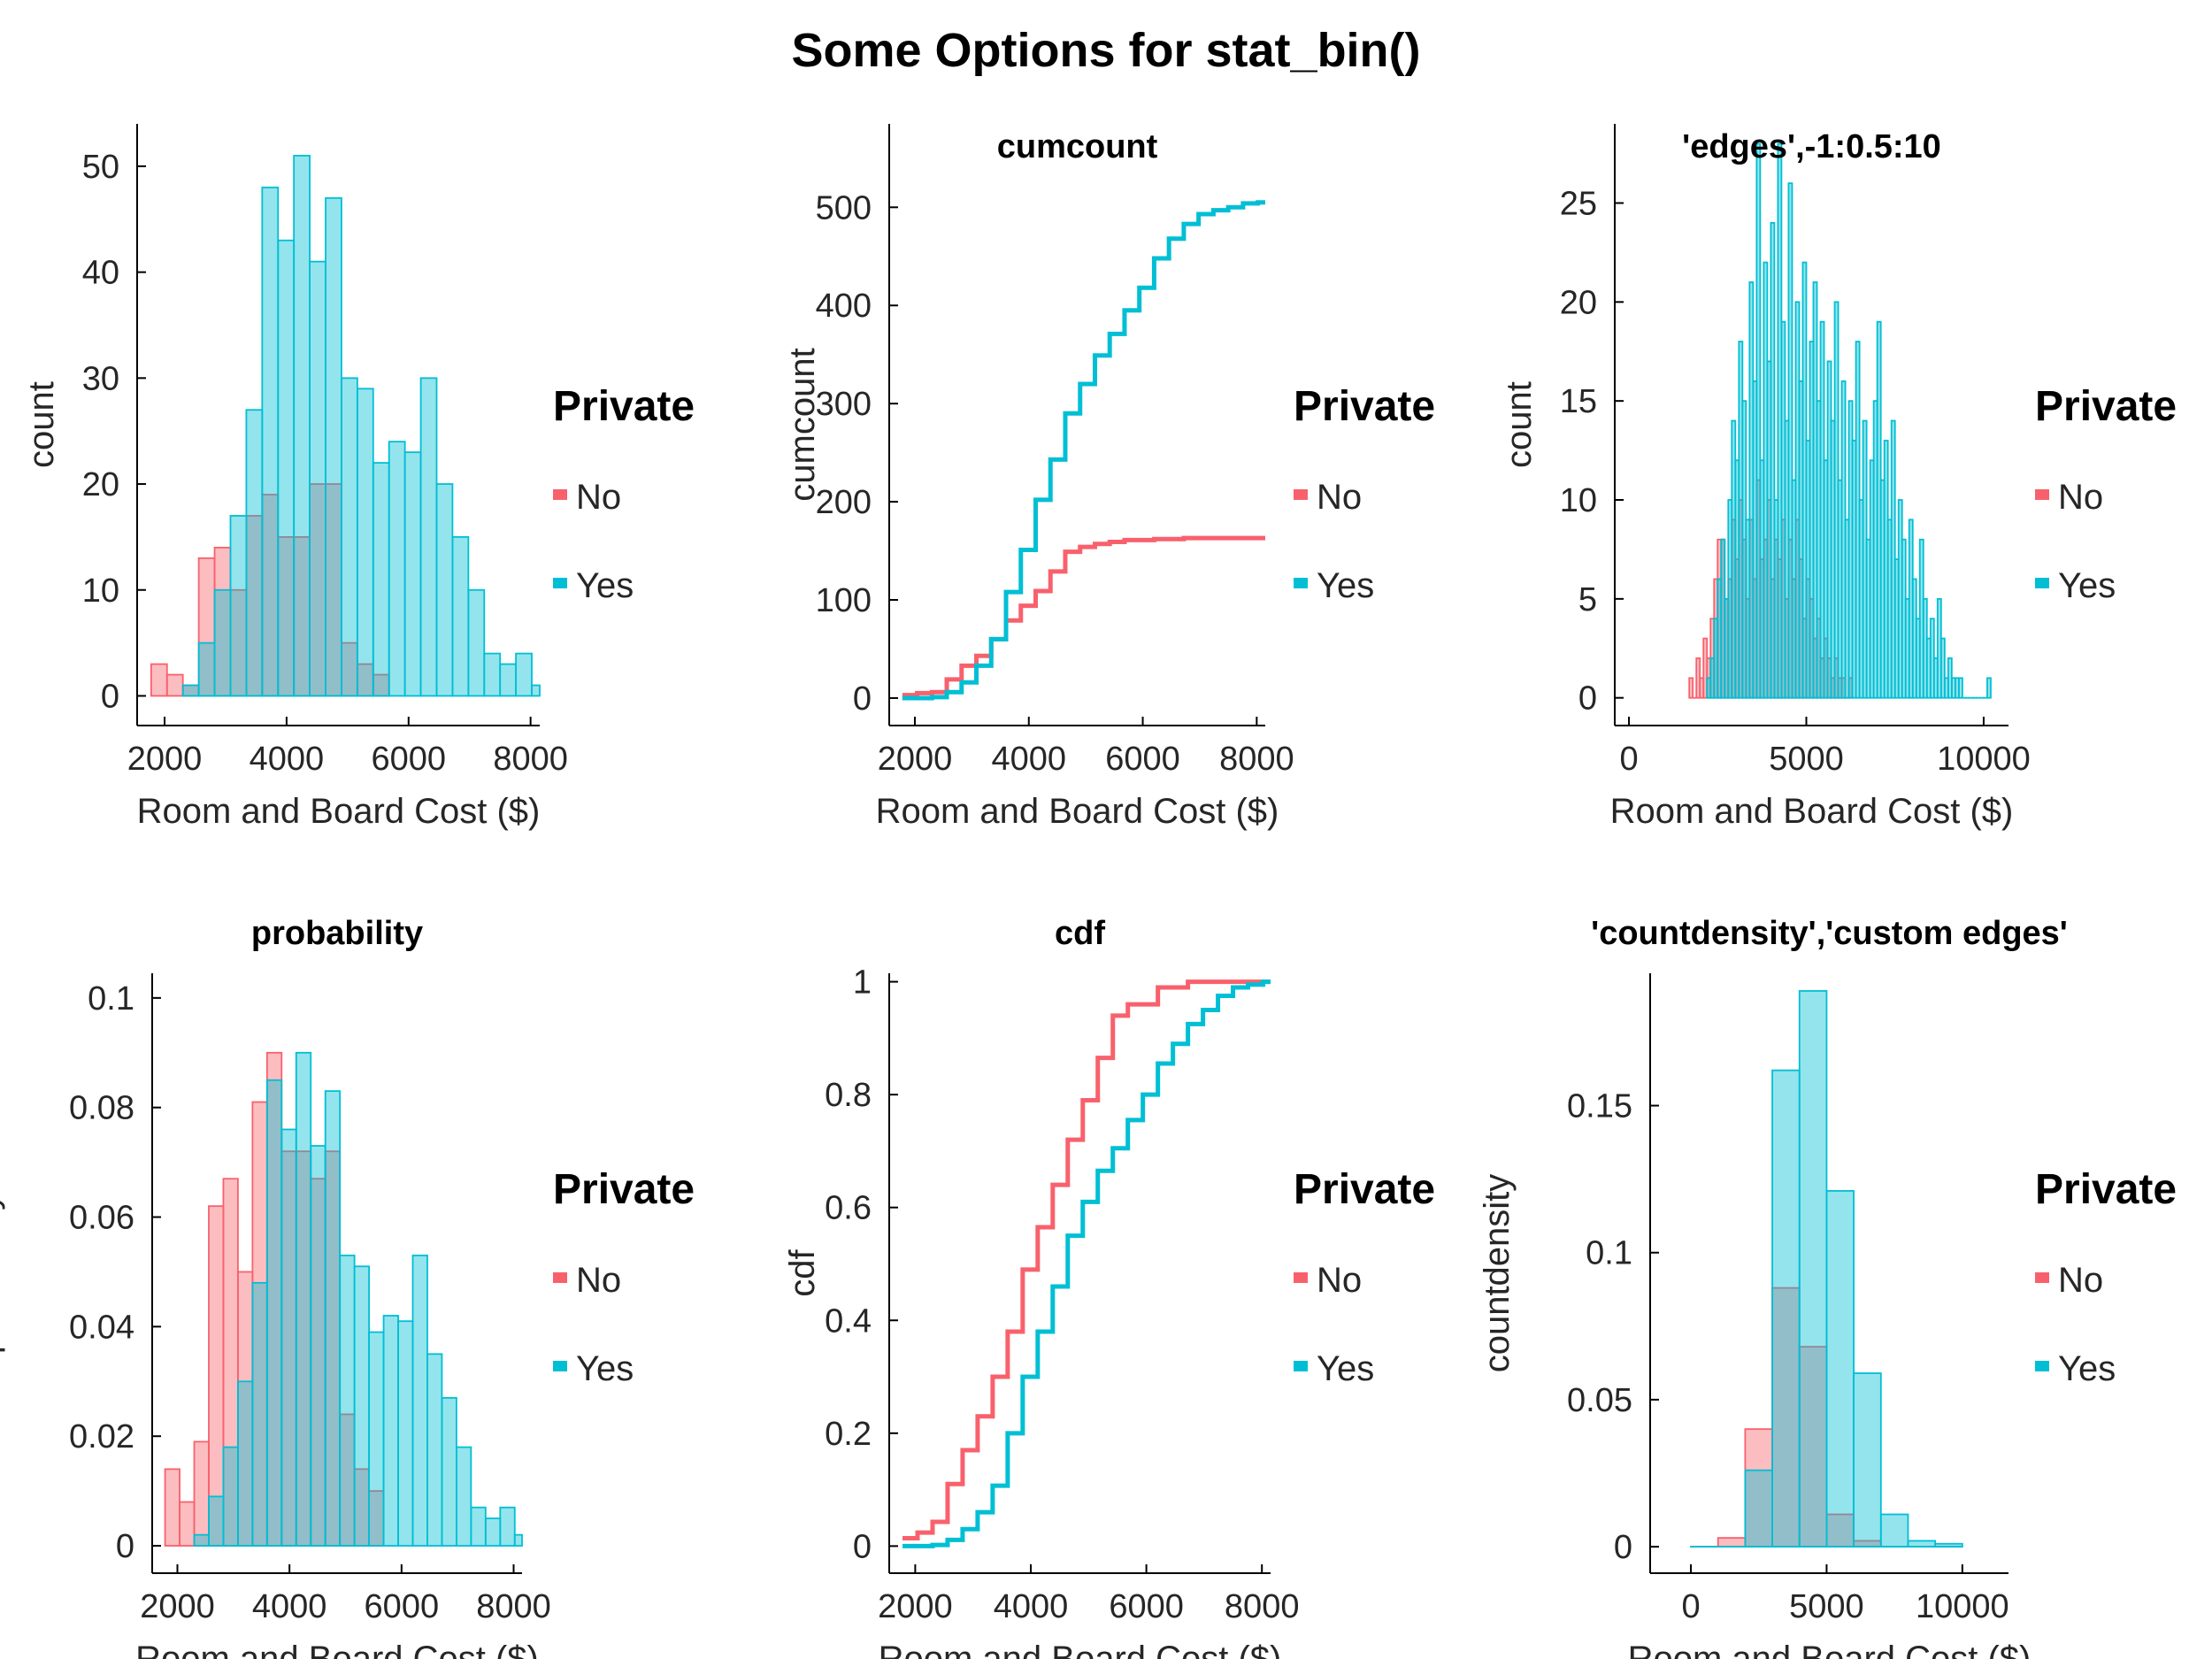 This screenshot has height=1659, width=2212. What do you see at coordinates (1691, 688) in the screenshot?
I see `bar-no` at bounding box center [1691, 688].